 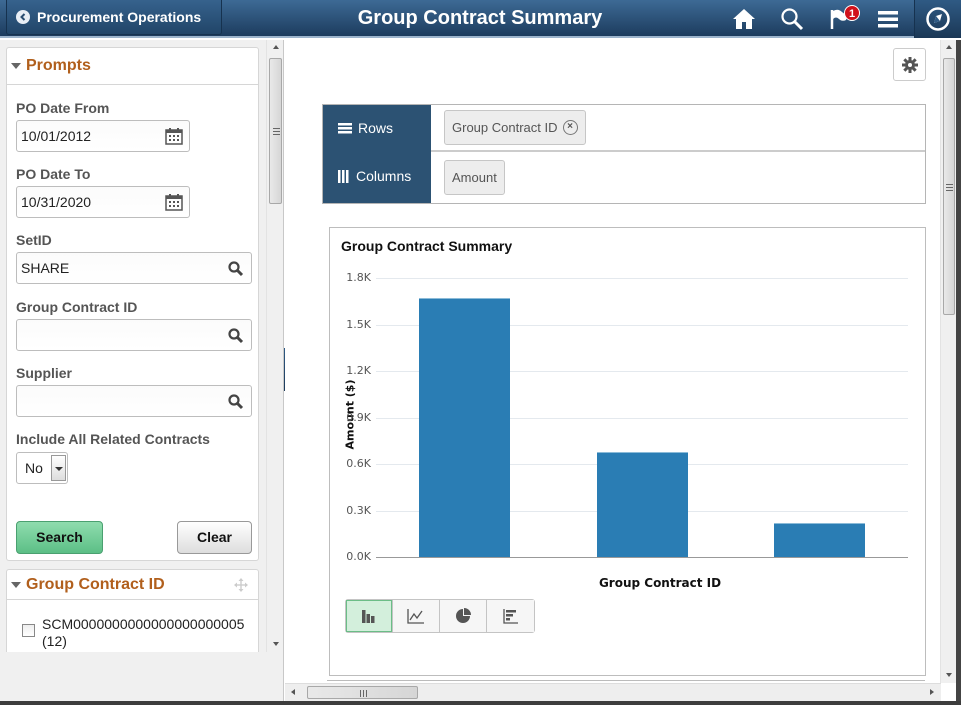 I want to click on home-button, so click(x=744, y=19).